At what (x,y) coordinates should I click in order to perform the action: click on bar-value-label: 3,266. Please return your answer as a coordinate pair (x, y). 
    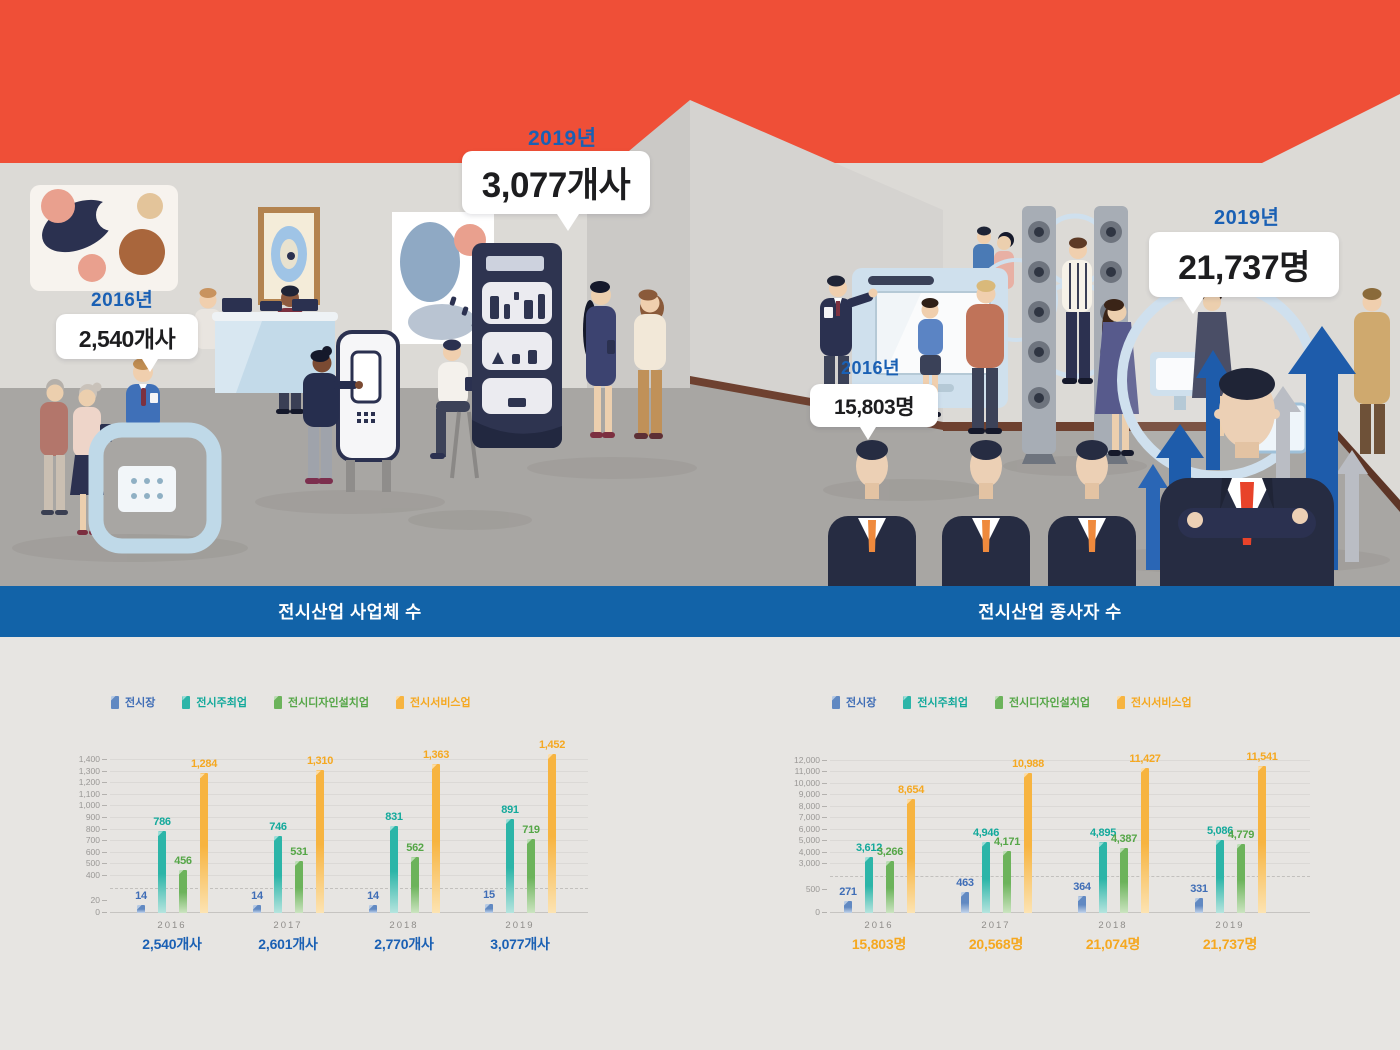
    Looking at the image, I should click on (890, 851).